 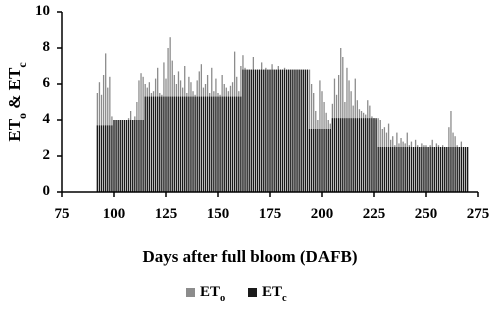 What do you see at coordinates (62, 214) in the screenshot?
I see `x-tick-label: 75` at bounding box center [62, 214].